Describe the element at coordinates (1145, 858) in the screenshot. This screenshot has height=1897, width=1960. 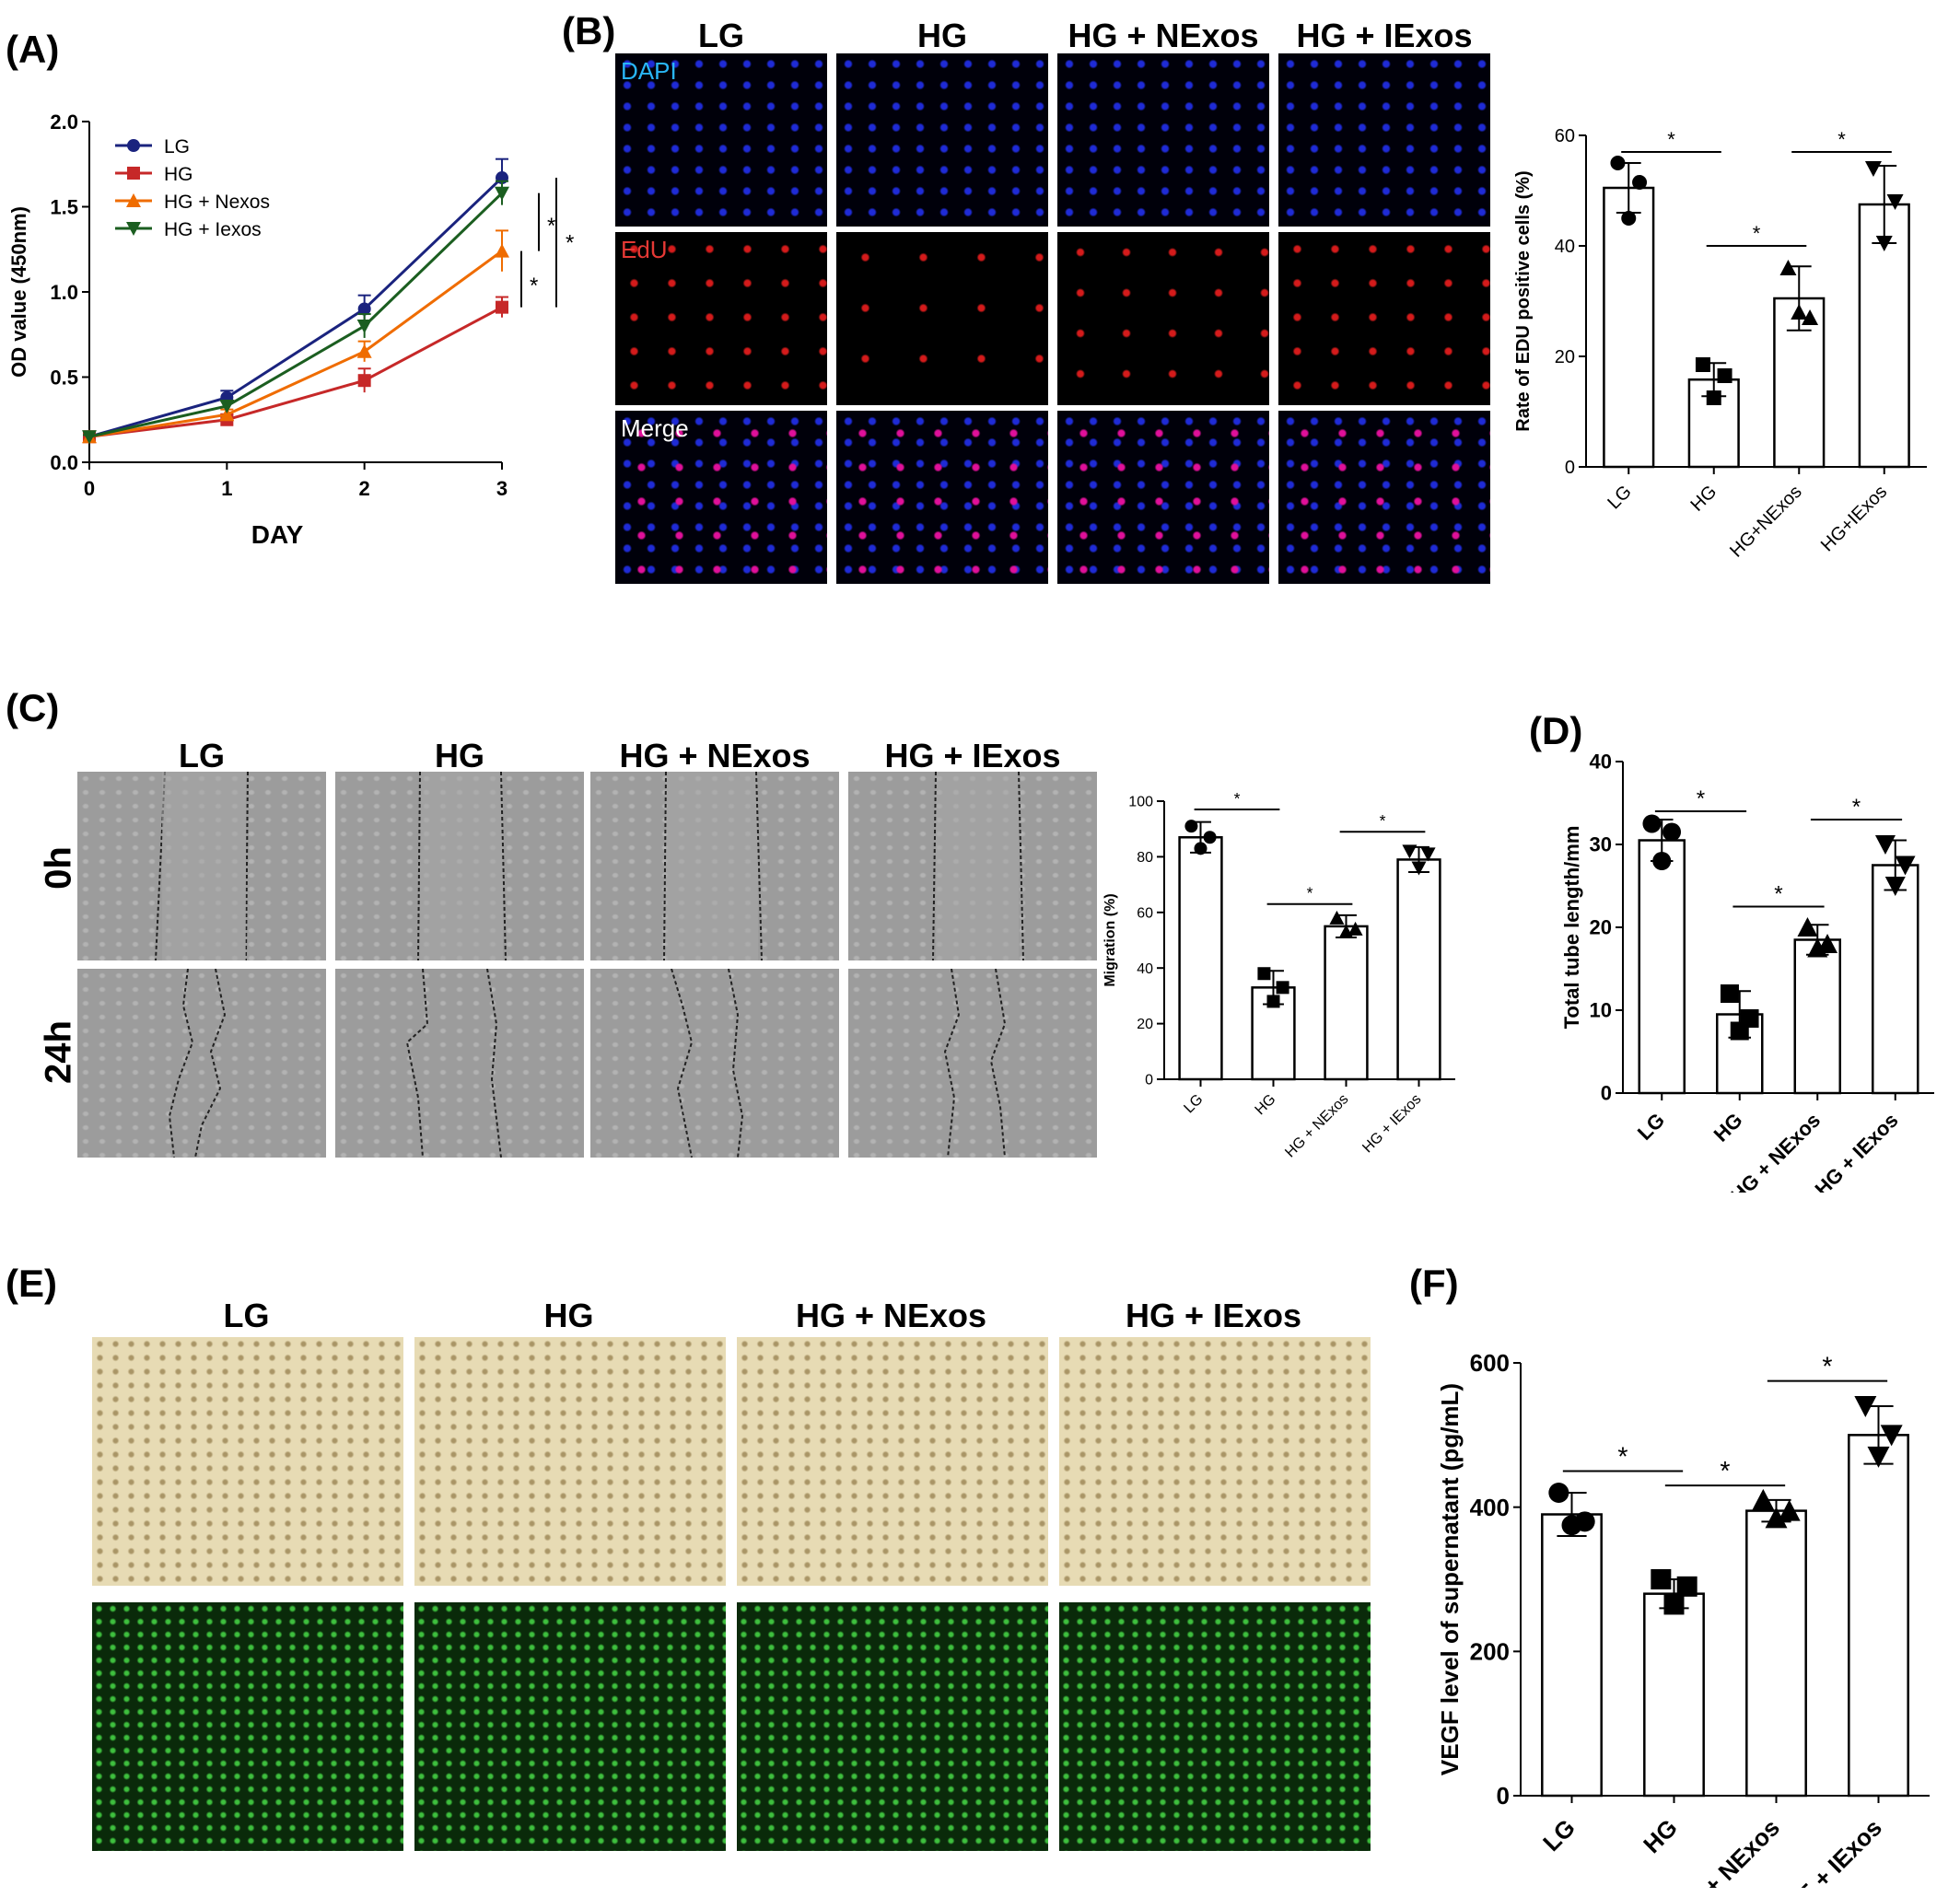
I see `y-tick-label: 80` at that location.